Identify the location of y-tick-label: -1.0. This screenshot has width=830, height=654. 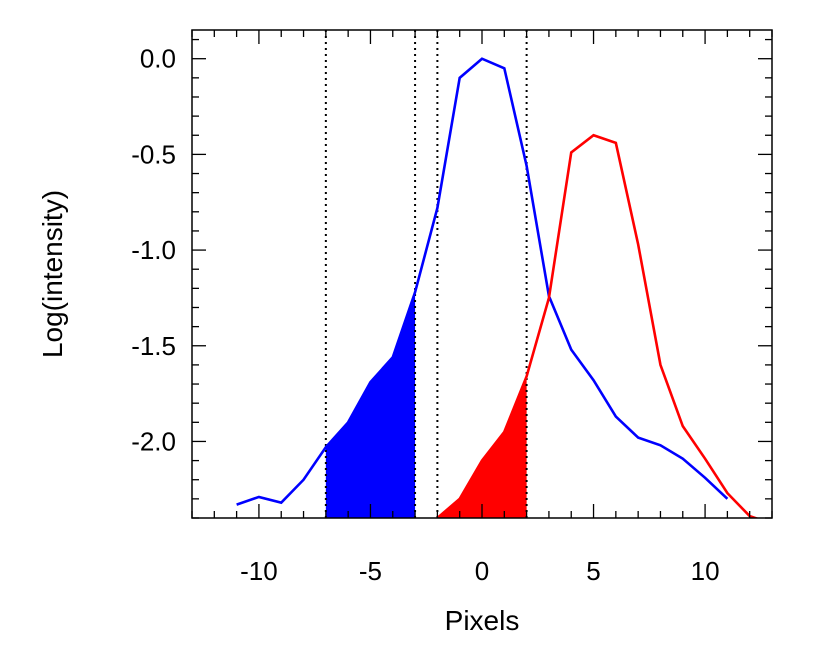
(153, 250).